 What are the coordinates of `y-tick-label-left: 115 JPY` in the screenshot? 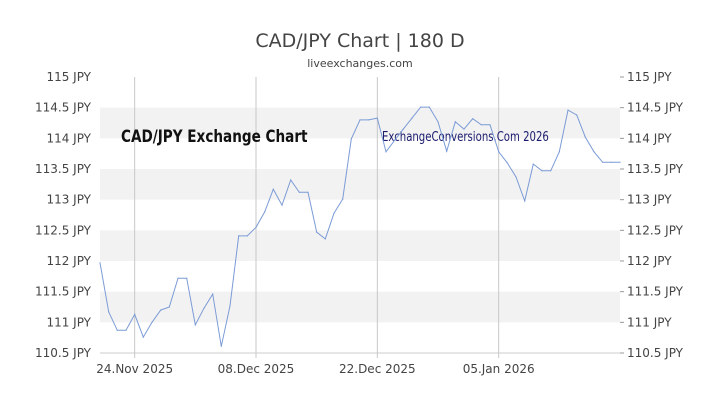 It's located at (68, 77).